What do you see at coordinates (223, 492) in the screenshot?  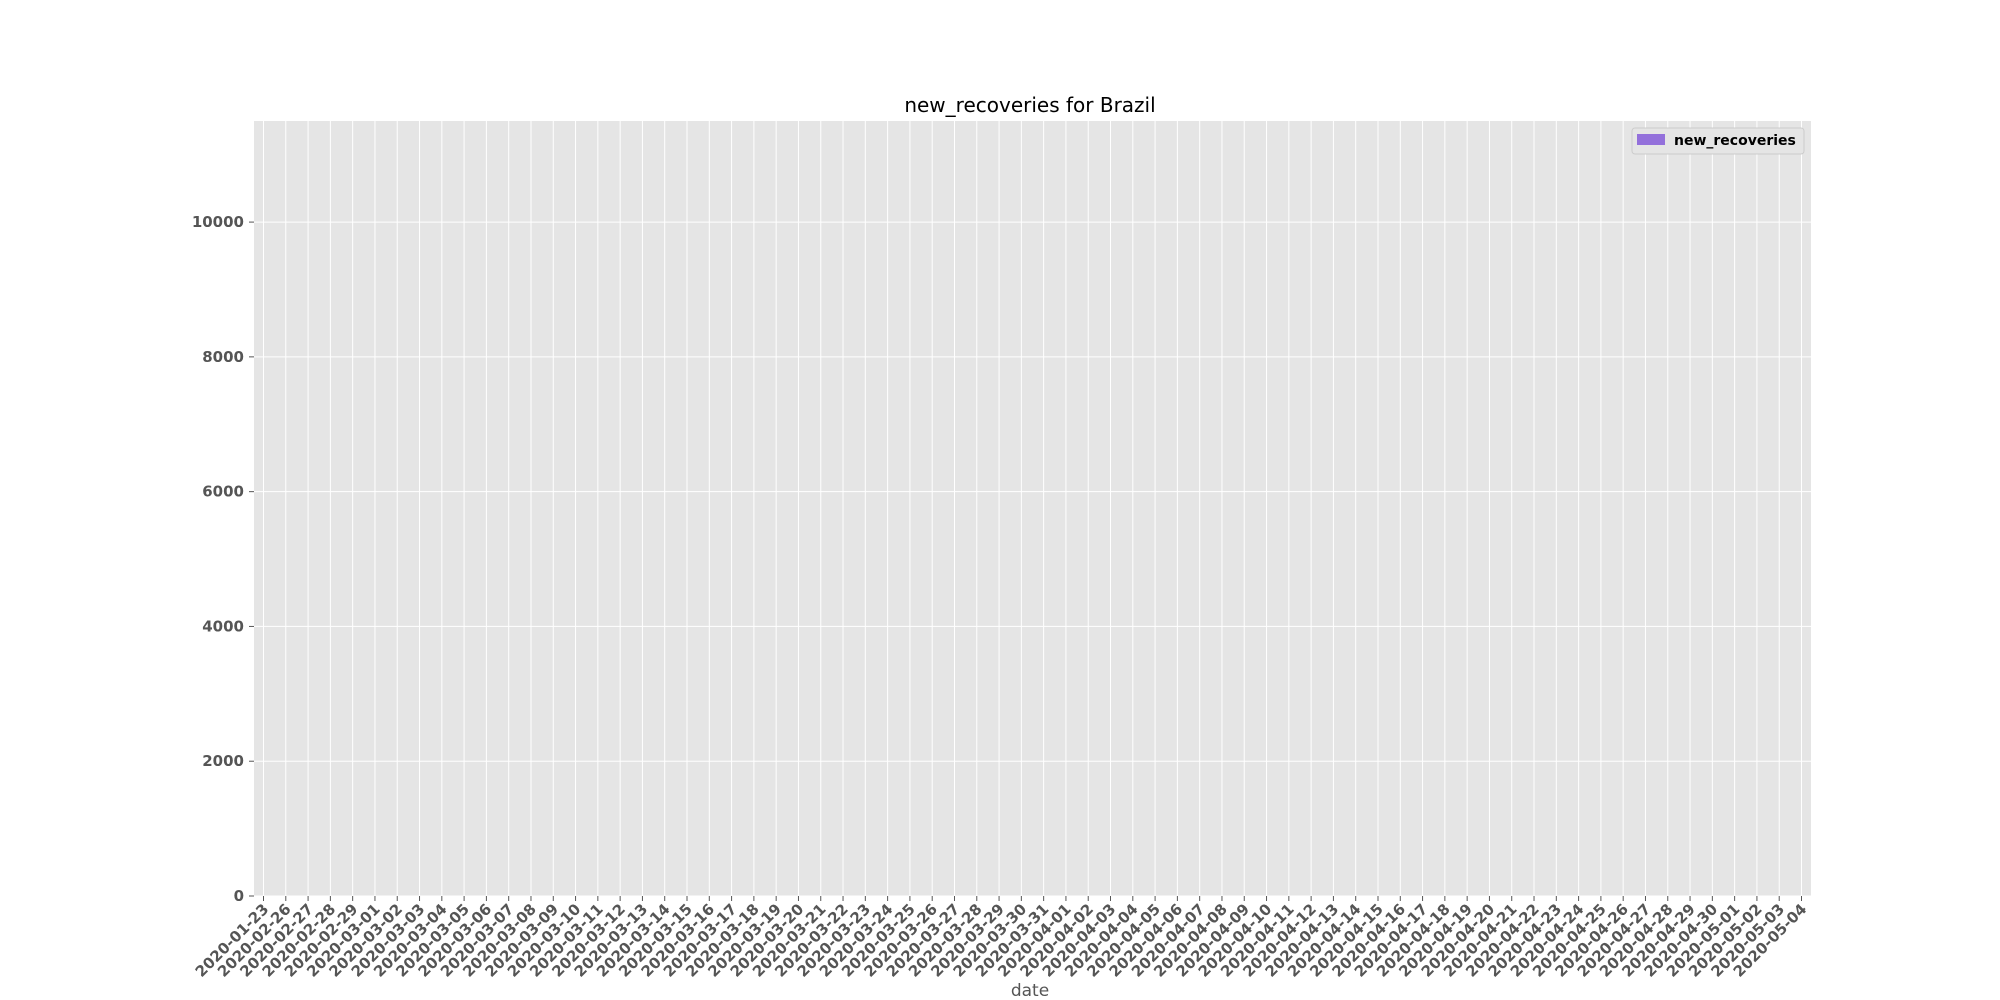 I see `y-tick-label: 6000` at bounding box center [223, 492].